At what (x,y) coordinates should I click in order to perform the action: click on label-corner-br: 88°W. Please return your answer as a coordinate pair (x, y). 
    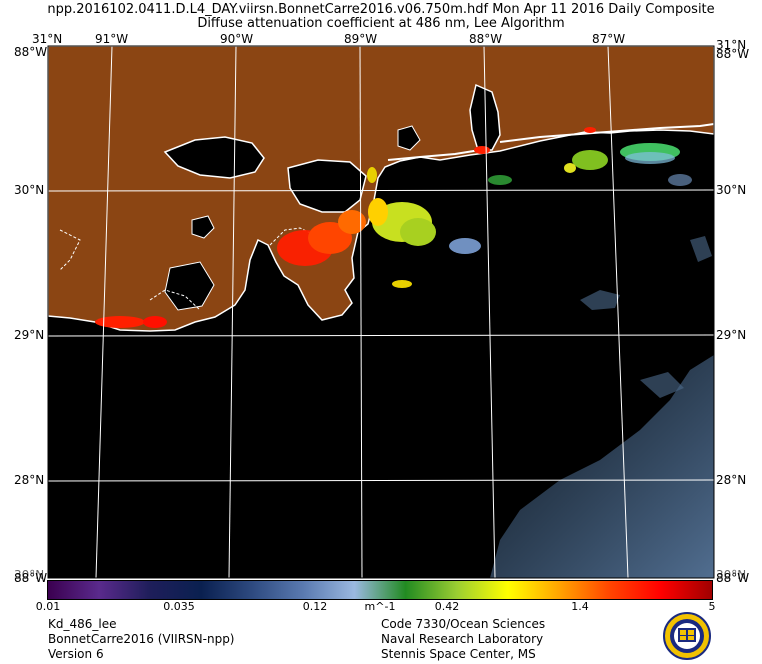
    Looking at the image, I should click on (733, 578).